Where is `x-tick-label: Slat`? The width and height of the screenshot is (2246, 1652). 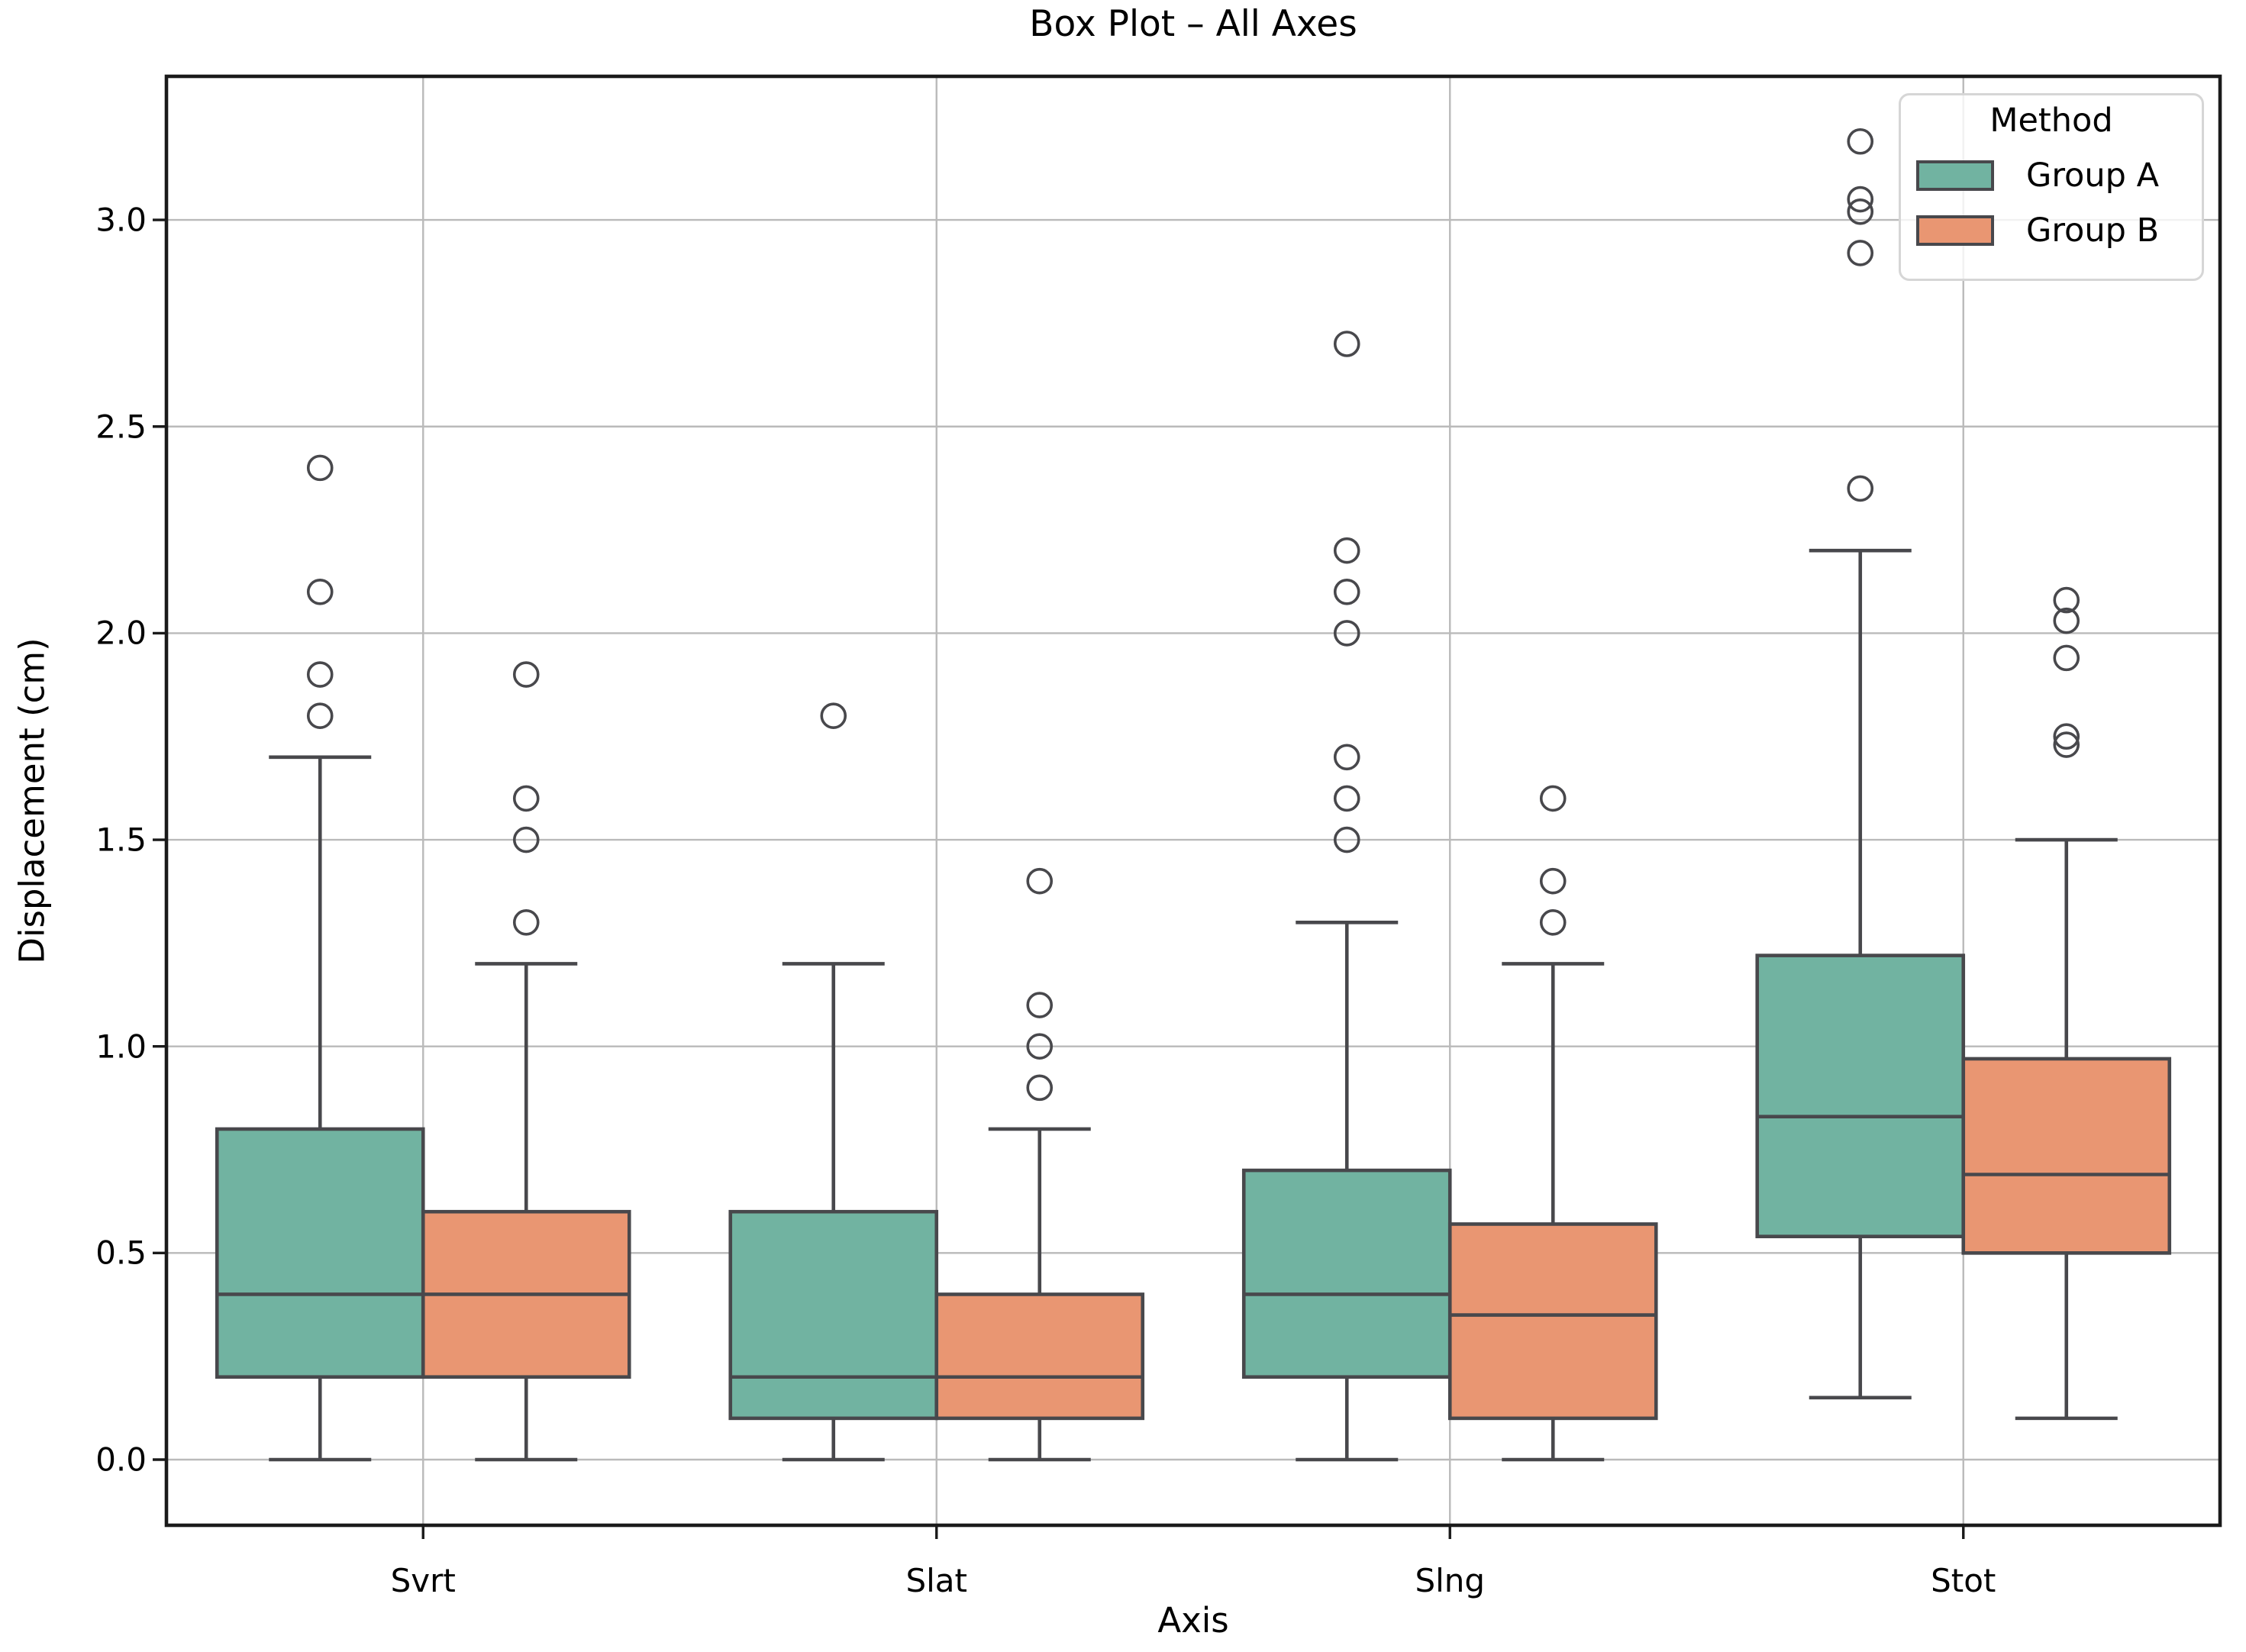 x-tick-label: Slat is located at coordinates (936, 1580).